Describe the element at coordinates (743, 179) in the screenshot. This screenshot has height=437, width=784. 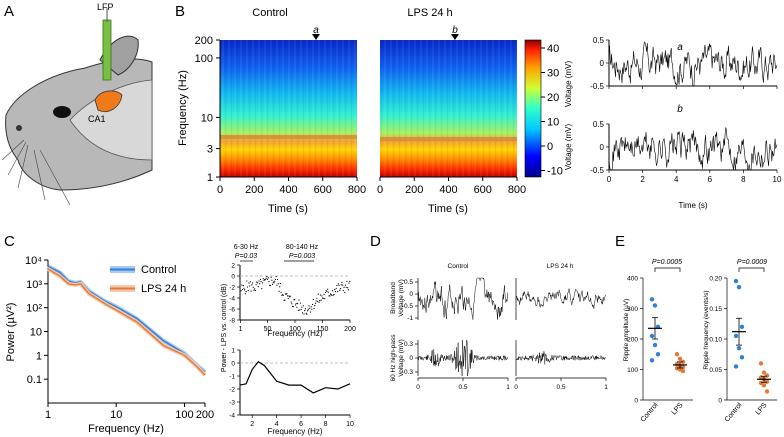
I see `trace-x-tick-label: 8` at that location.